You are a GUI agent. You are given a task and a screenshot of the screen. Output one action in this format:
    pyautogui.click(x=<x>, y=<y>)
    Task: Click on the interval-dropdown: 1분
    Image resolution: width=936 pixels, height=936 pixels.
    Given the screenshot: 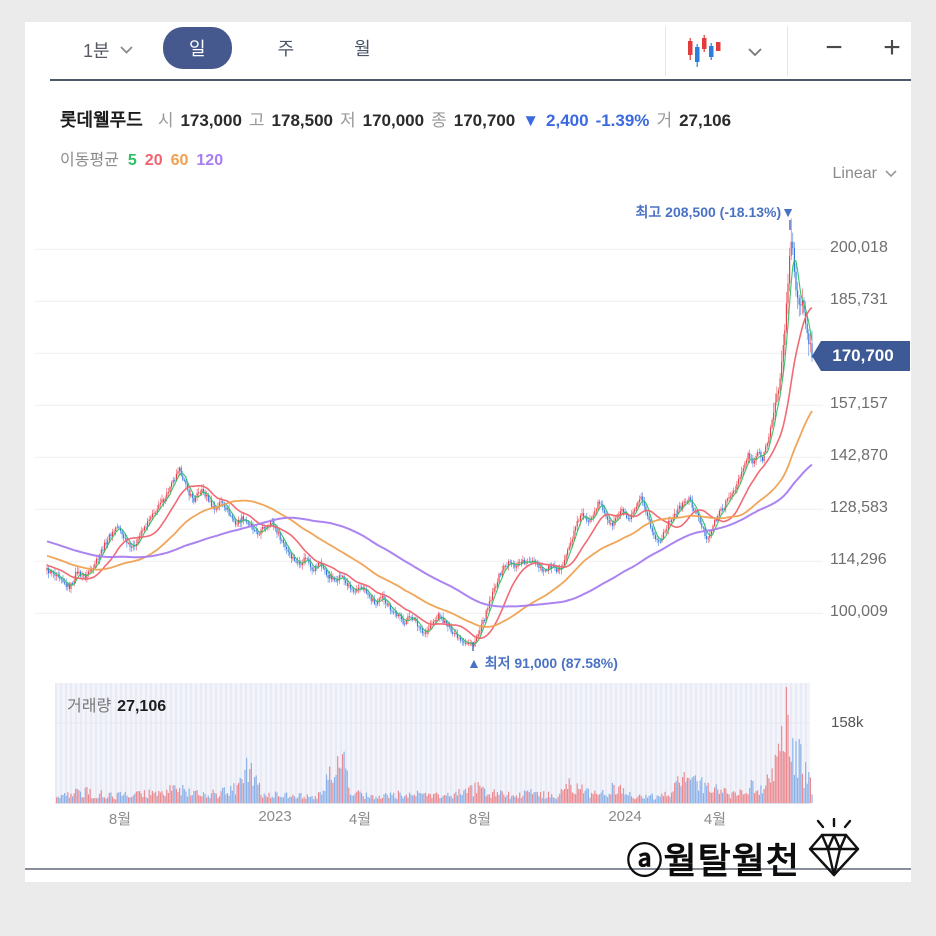 What is the action you would take?
    pyautogui.click(x=108, y=50)
    